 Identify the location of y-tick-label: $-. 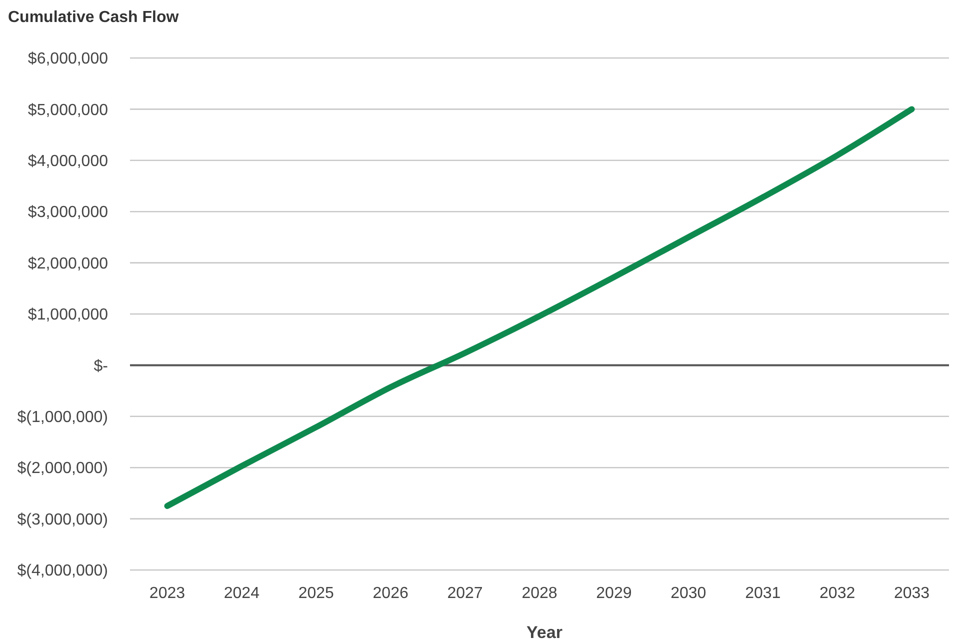
(101, 366).